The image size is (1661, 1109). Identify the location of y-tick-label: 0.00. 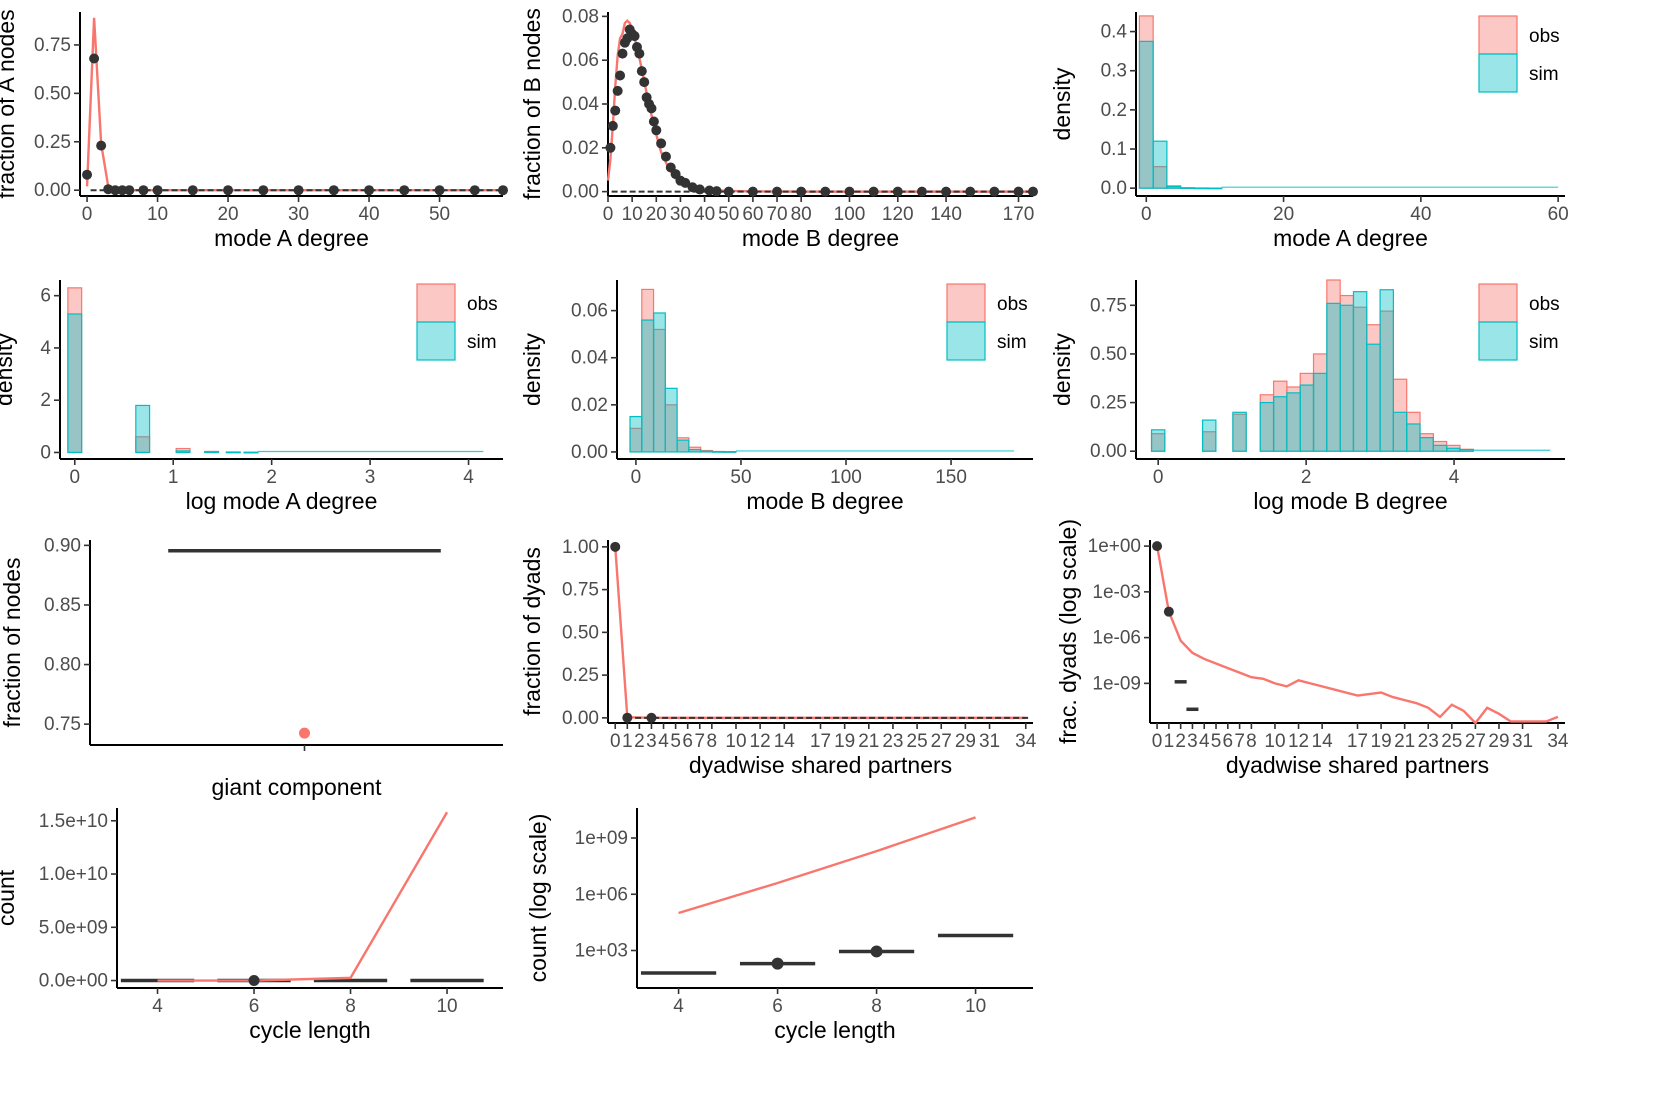
(580, 192).